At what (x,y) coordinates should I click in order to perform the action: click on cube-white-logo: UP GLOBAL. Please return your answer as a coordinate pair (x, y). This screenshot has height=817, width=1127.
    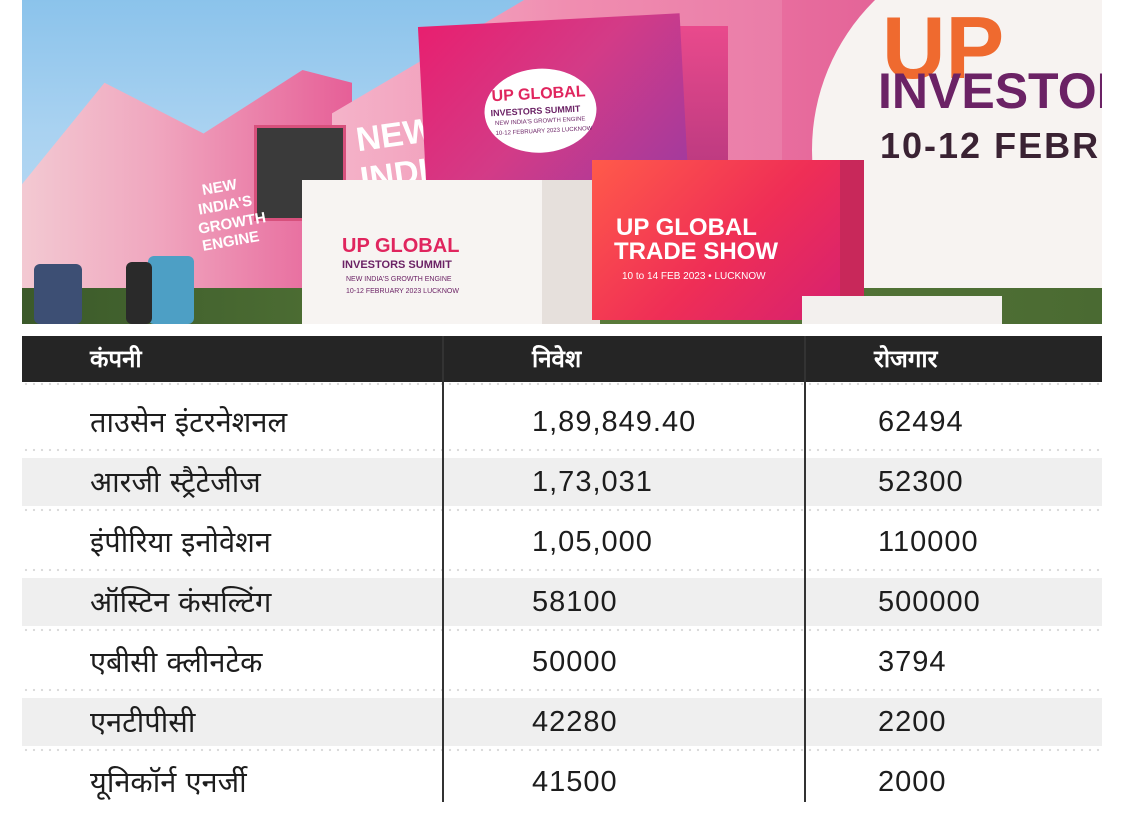
    Looking at the image, I should click on (401, 246).